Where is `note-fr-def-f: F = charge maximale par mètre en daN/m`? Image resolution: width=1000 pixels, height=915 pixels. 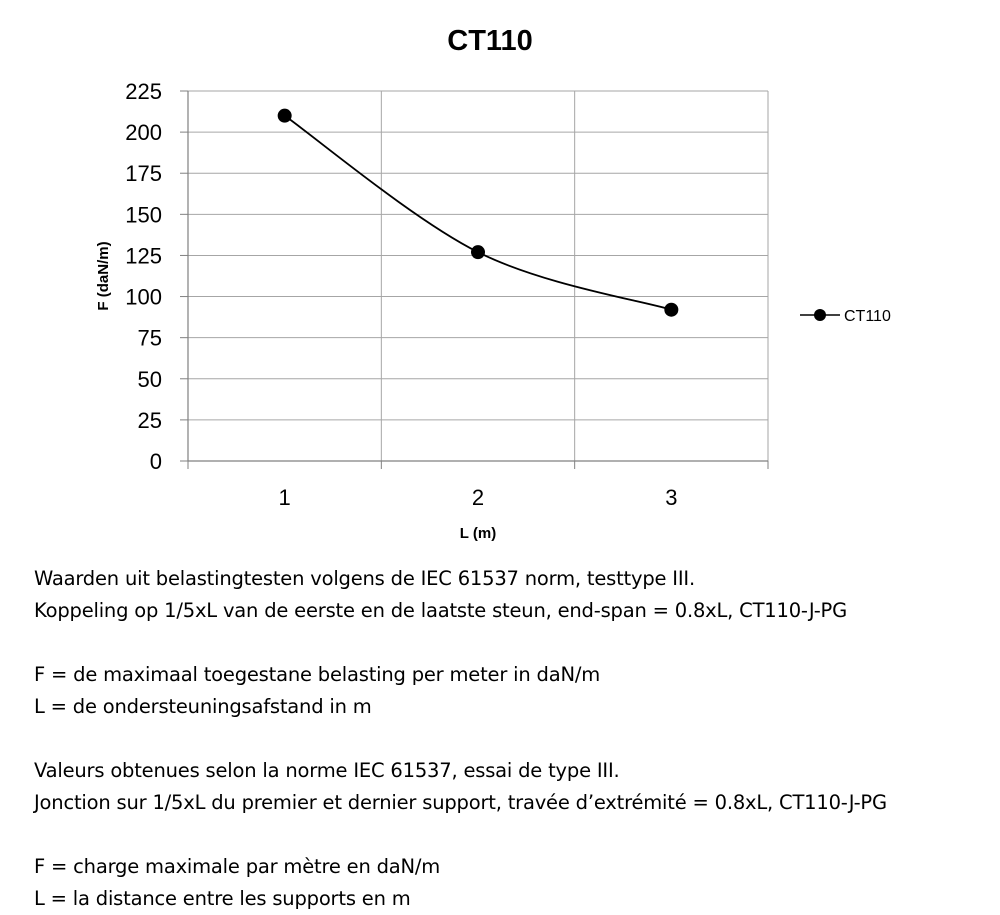
note-fr-def-f: F = charge maximale par mètre en daN/m is located at coordinates (237, 866).